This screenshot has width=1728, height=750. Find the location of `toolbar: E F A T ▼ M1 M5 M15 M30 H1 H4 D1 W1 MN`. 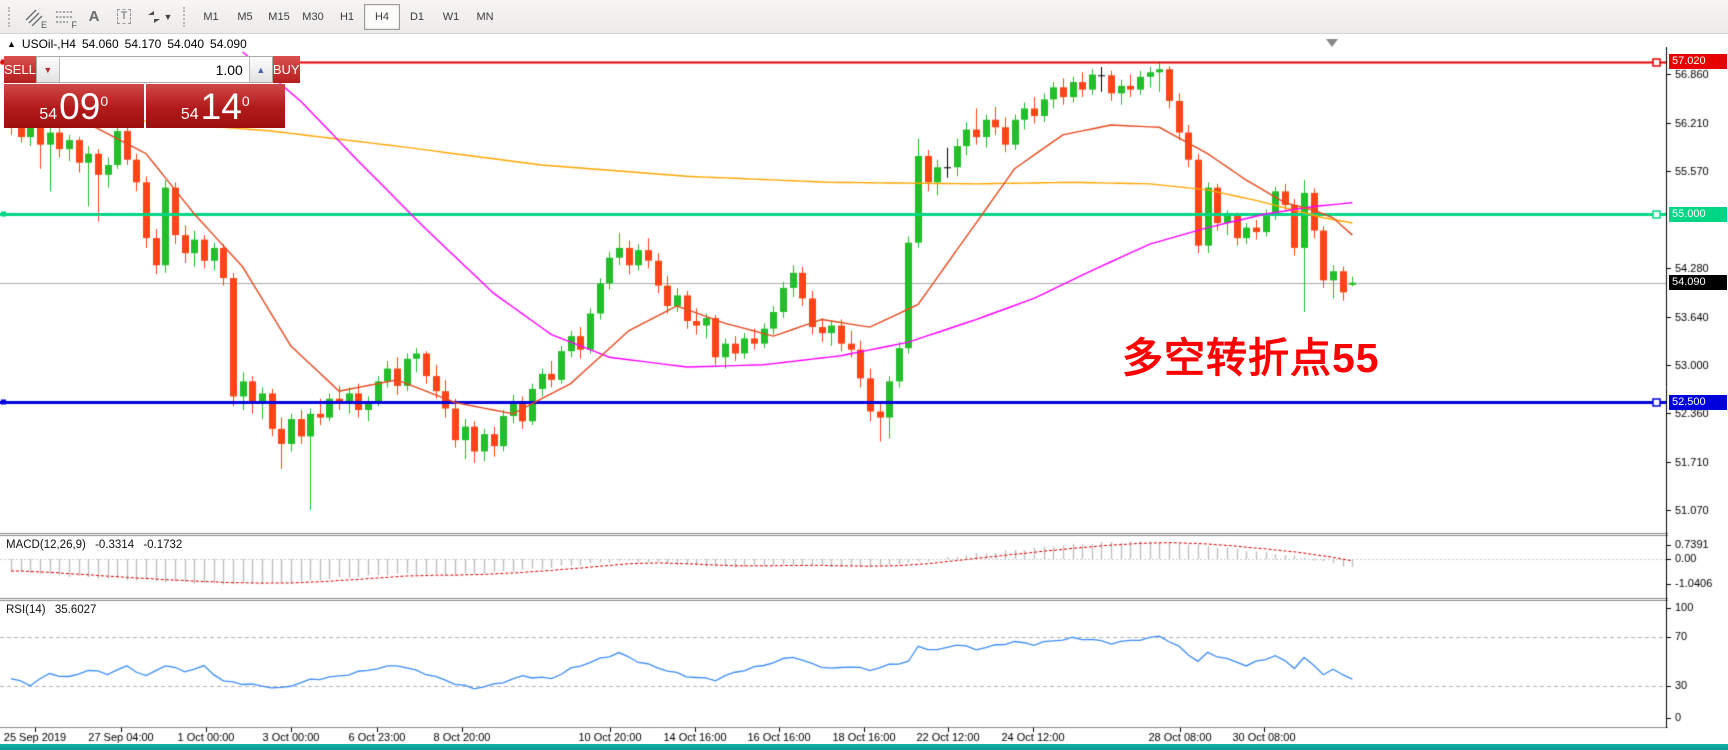

toolbar: E F A T ▼ M1 M5 M15 M30 H1 H4 D1 W1 MN is located at coordinates (864, 17).